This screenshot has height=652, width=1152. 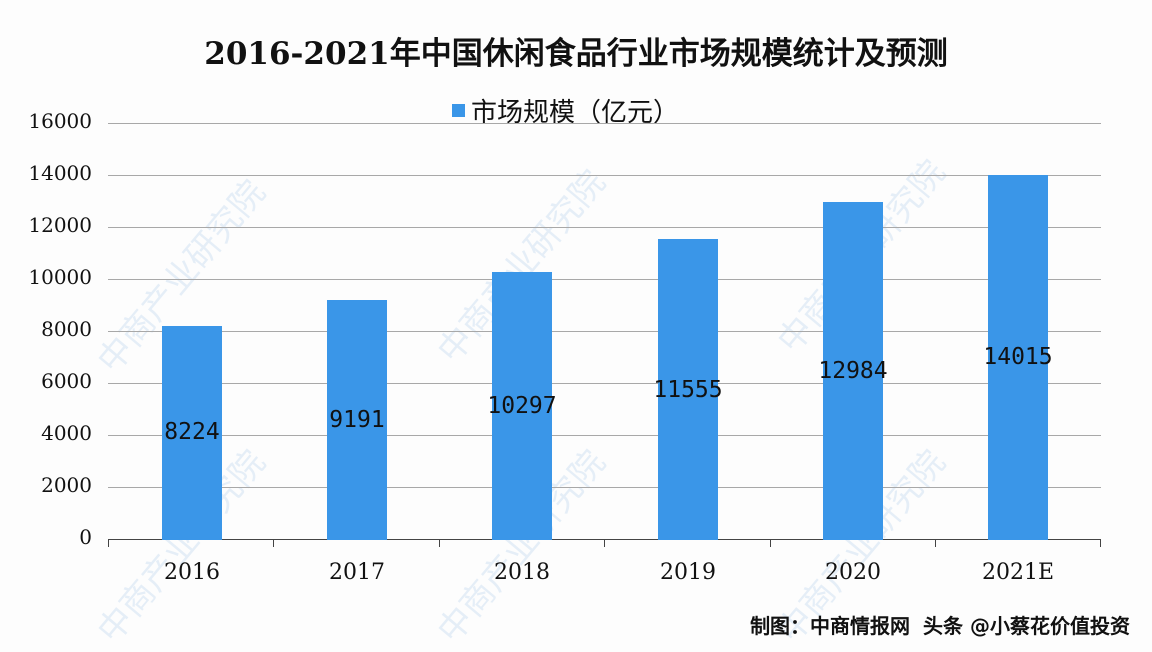 What do you see at coordinates (66, 329) in the screenshot?
I see `y-tick-label: 8000` at bounding box center [66, 329].